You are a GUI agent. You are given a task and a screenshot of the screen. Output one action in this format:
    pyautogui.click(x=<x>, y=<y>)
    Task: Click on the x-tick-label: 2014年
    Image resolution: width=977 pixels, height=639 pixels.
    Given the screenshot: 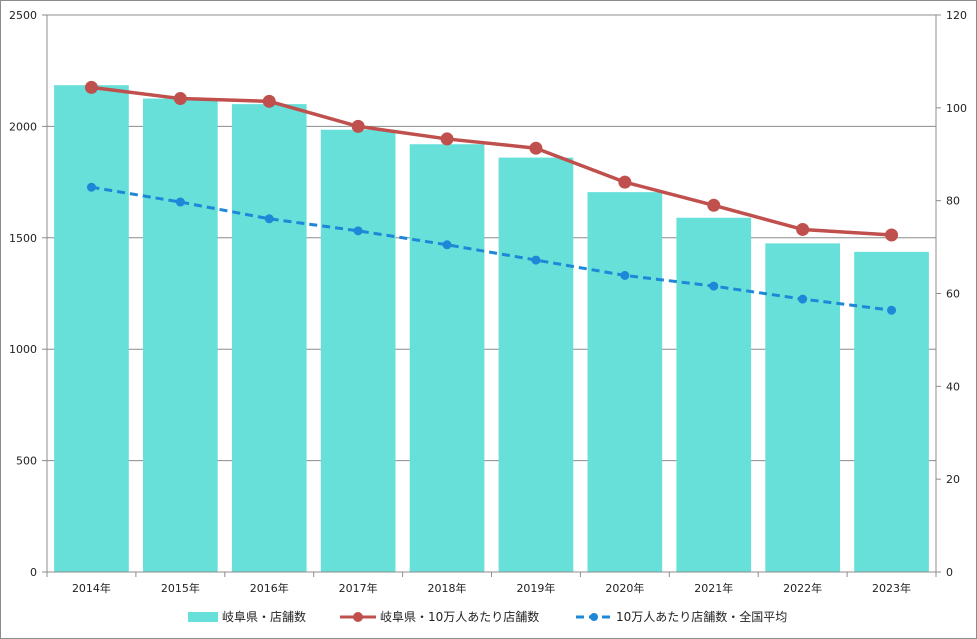 What is the action you would take?
    pyautogui.click(x=91, y=588)
    